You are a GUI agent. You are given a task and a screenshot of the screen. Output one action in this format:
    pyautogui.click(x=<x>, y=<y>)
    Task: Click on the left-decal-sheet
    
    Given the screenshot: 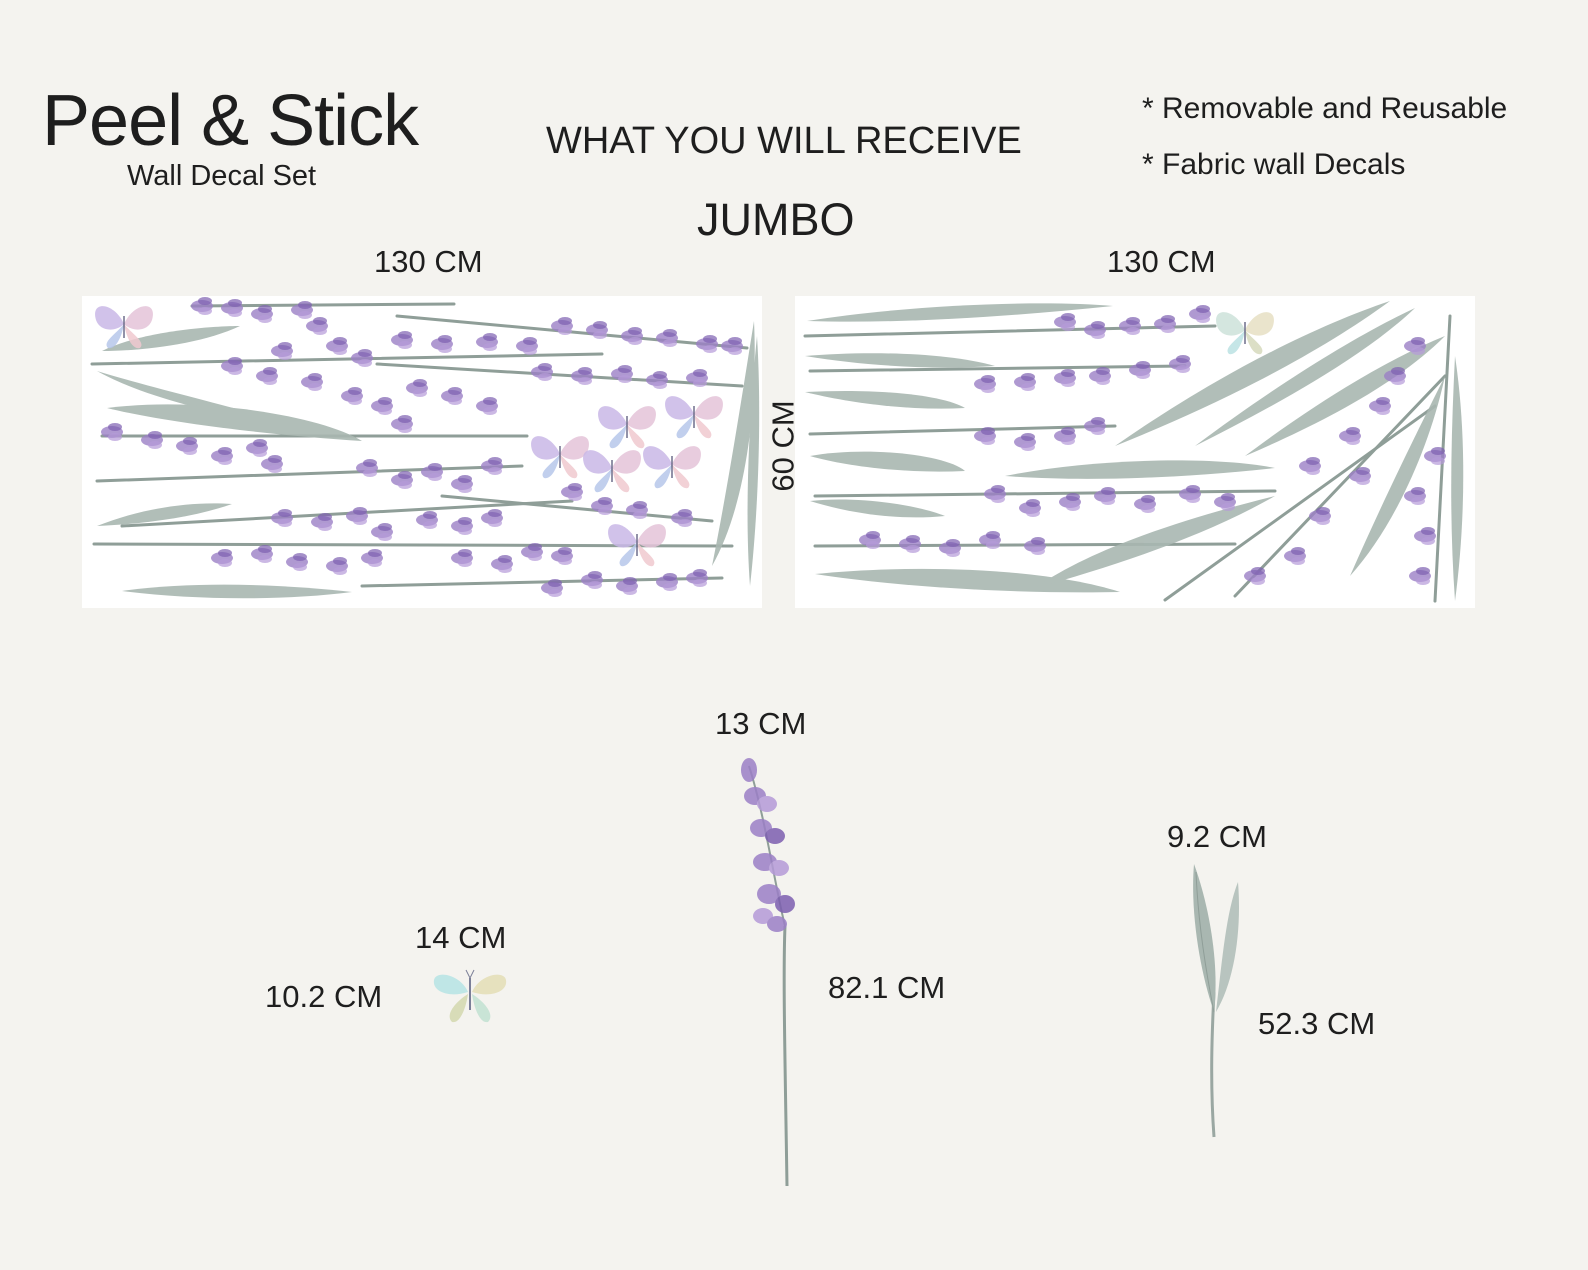 What is the action you would take?
    pyautogui.click(x=422, y=452)
    